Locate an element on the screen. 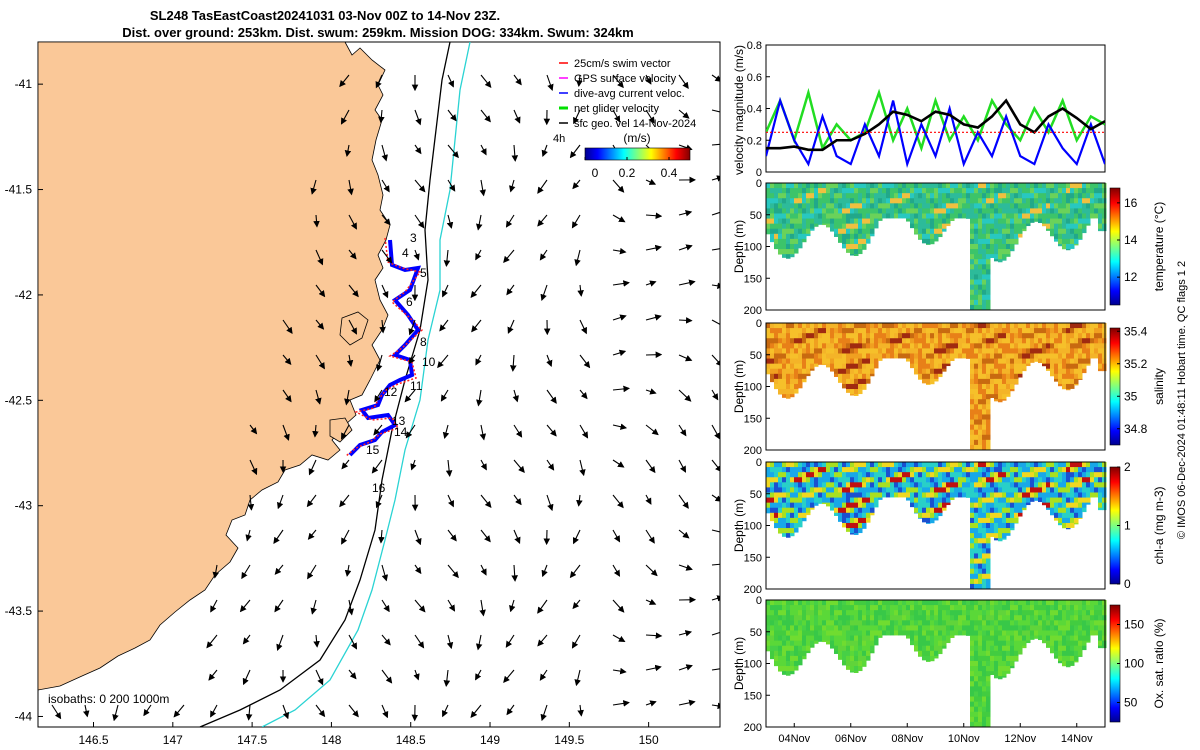 The height and width of the screenshot is (750, 1200). map-ytick-label: -43 is located at coordinates (24, 506).